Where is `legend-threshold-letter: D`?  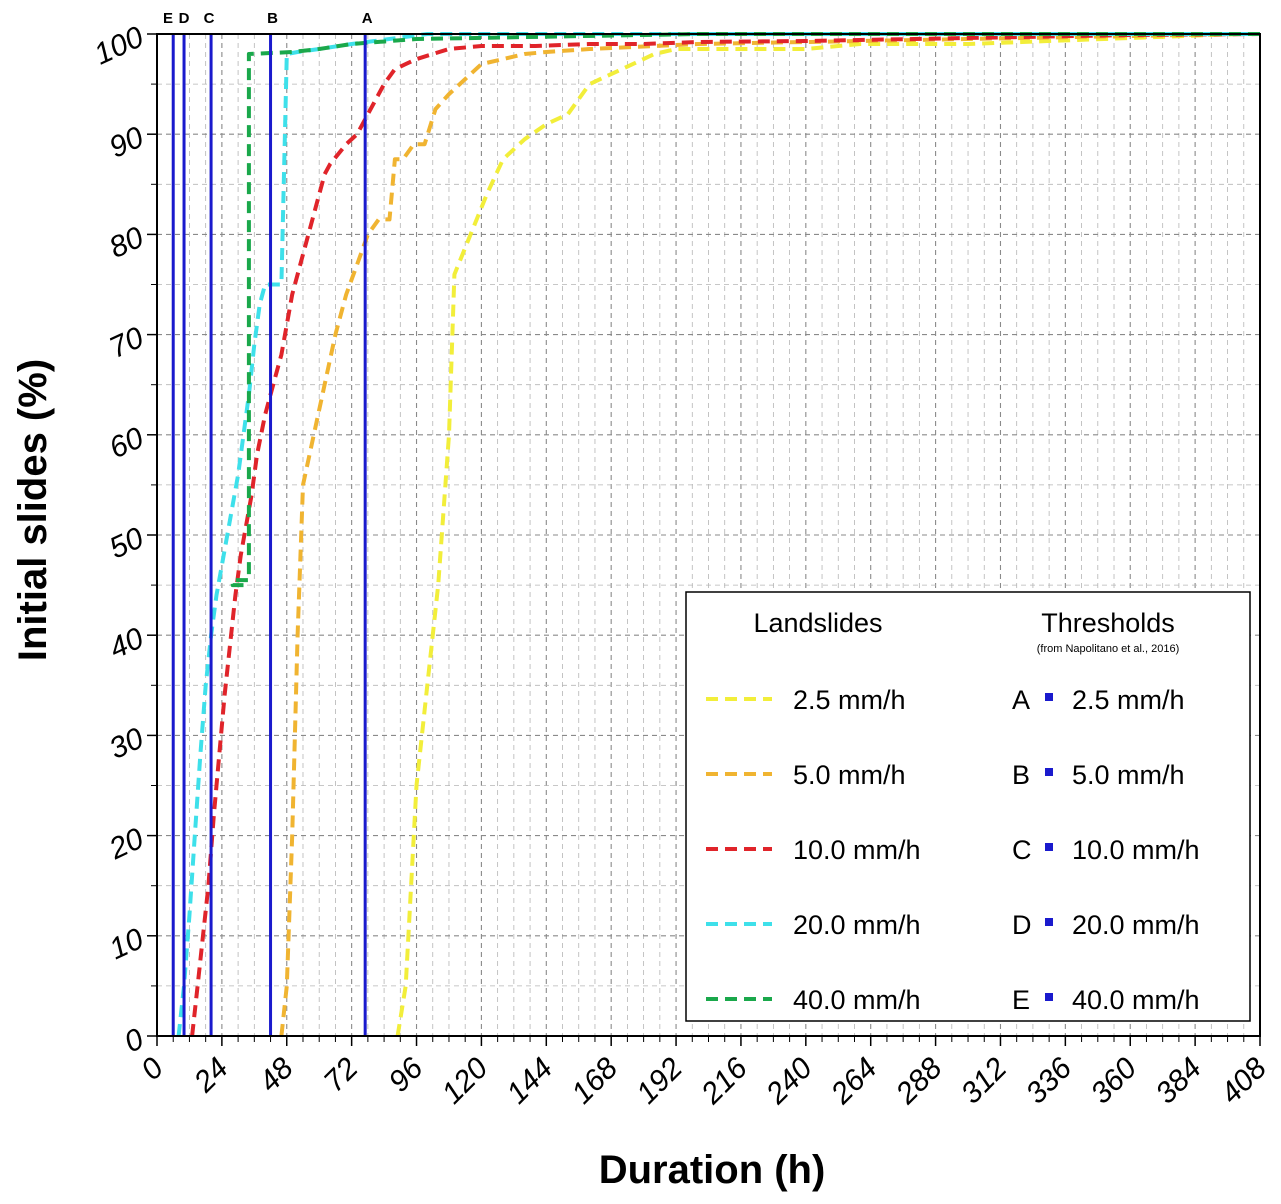 legend-threshold-letter: D is located at coordinates (1022, 925).